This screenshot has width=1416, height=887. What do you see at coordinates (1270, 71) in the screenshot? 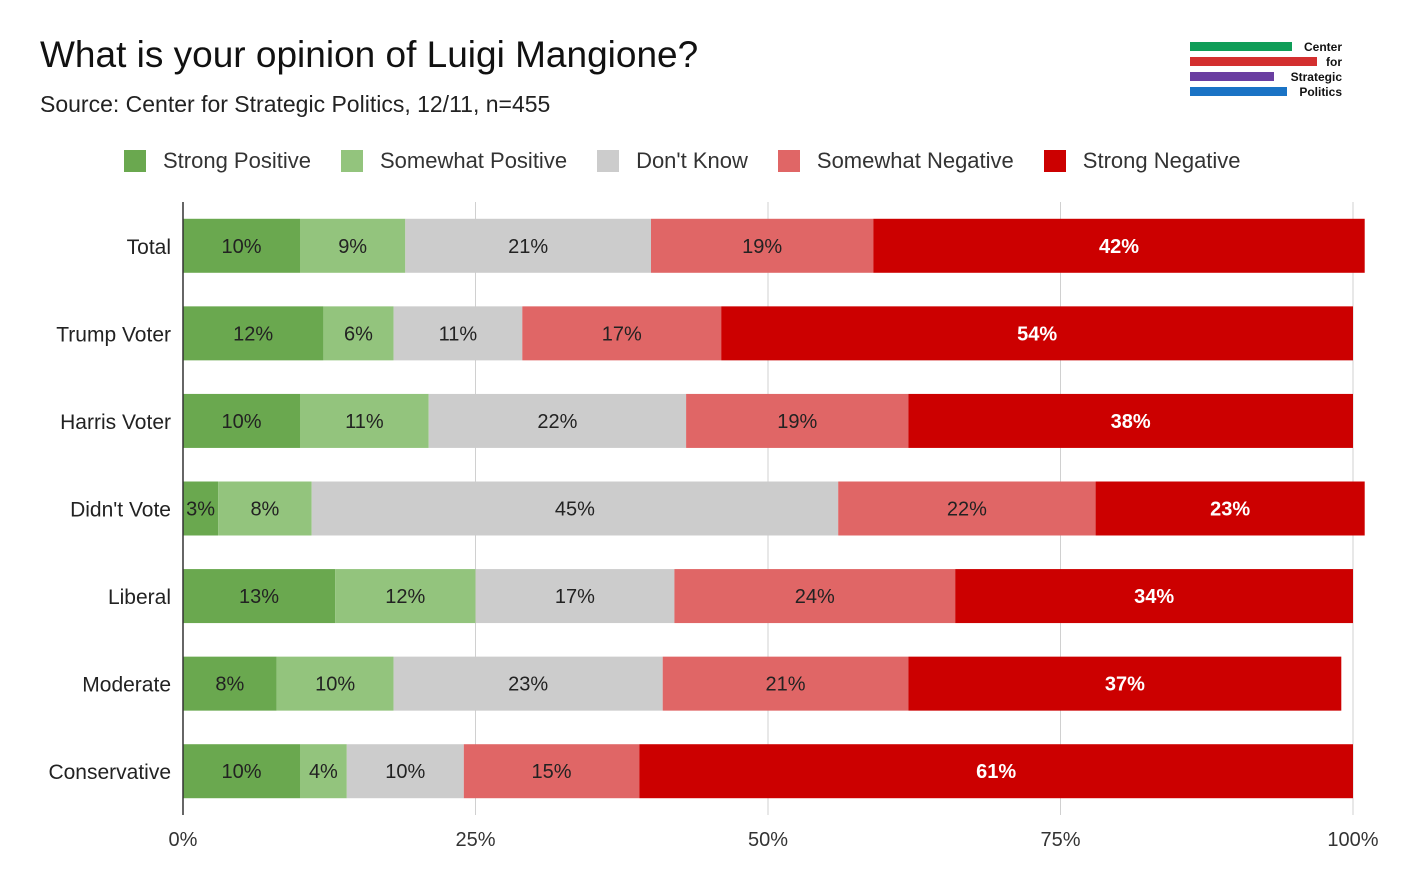
I see `csp-logo: Center for Strategic Politics` at bounding box center [1270, 71].